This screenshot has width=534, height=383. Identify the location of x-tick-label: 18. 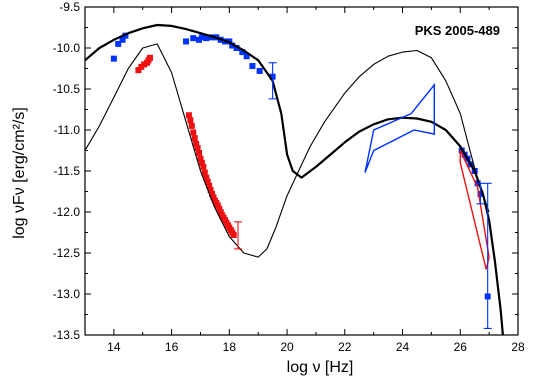
(230, 347).